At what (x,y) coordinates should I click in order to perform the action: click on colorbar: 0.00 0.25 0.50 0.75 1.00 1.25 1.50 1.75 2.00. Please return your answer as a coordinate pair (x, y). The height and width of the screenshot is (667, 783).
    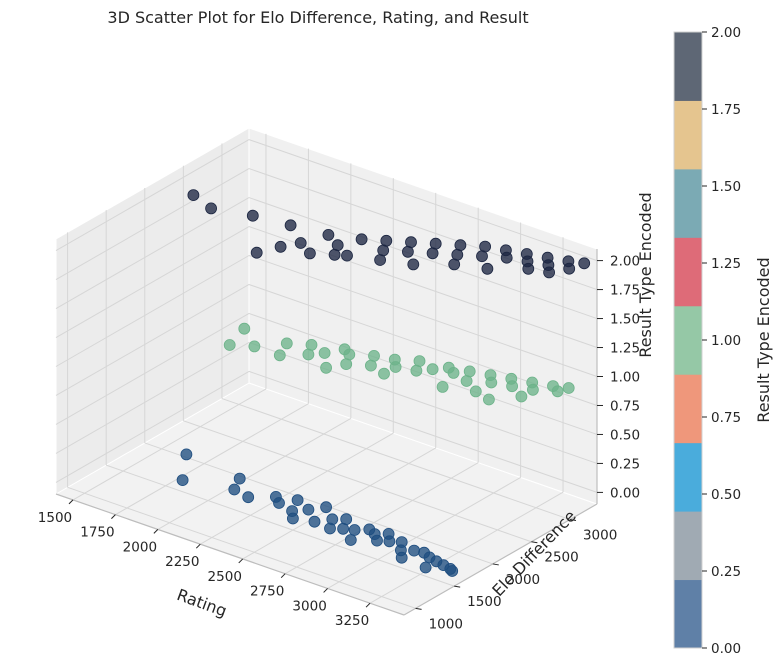
    Looking at the image, I should click on (707, 341).